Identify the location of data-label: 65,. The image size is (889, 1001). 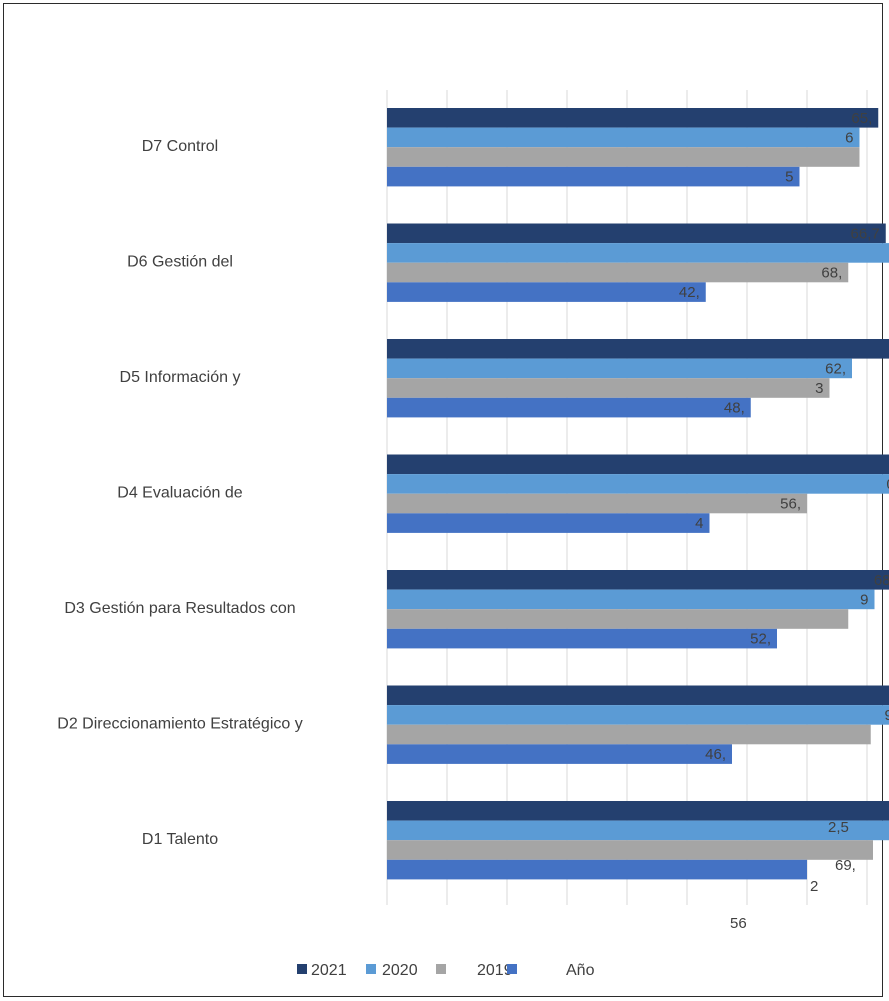
(861, 118).